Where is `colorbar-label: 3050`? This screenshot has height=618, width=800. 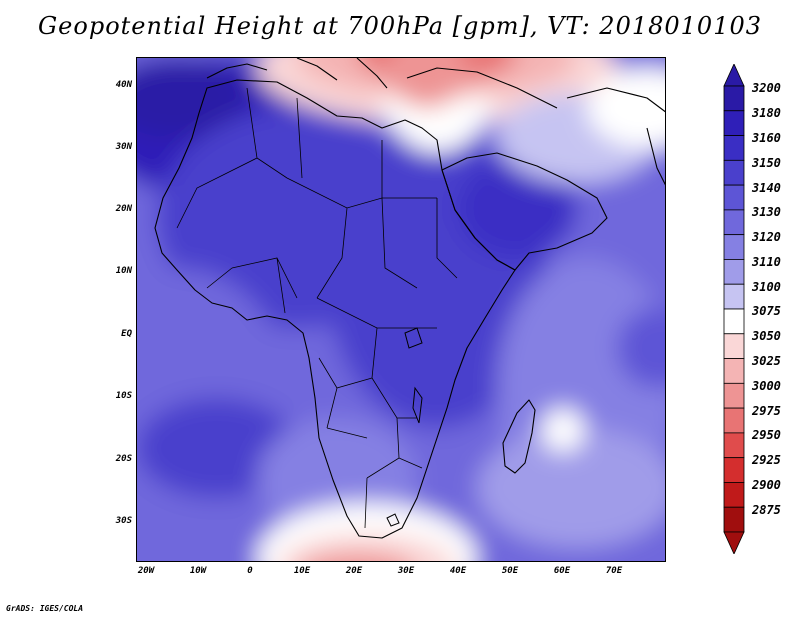
colorbar-label: 3050 is located at coordinates (766, 336).